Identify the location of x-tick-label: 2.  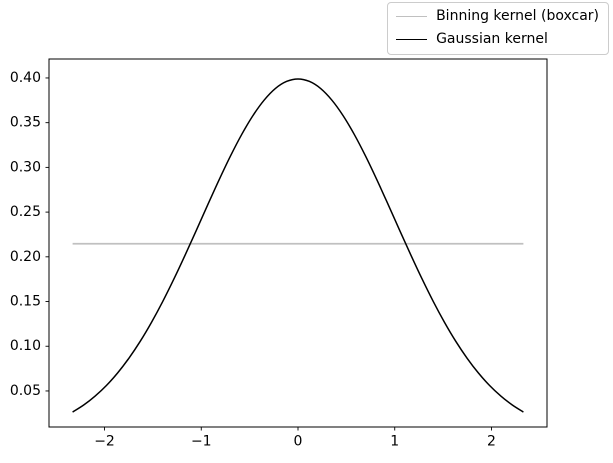
(491, 442).